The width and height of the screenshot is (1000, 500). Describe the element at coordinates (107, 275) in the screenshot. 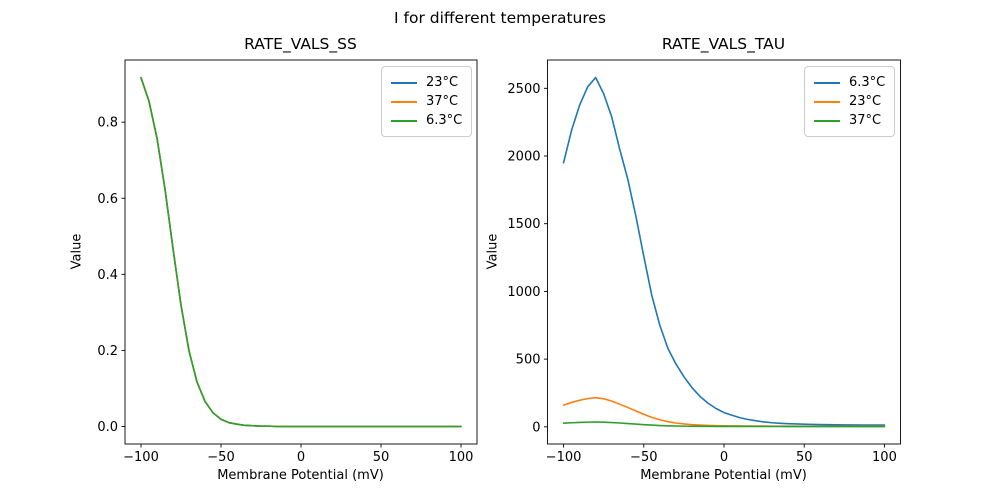

I see `y-tick-label: 0.4` at that location.